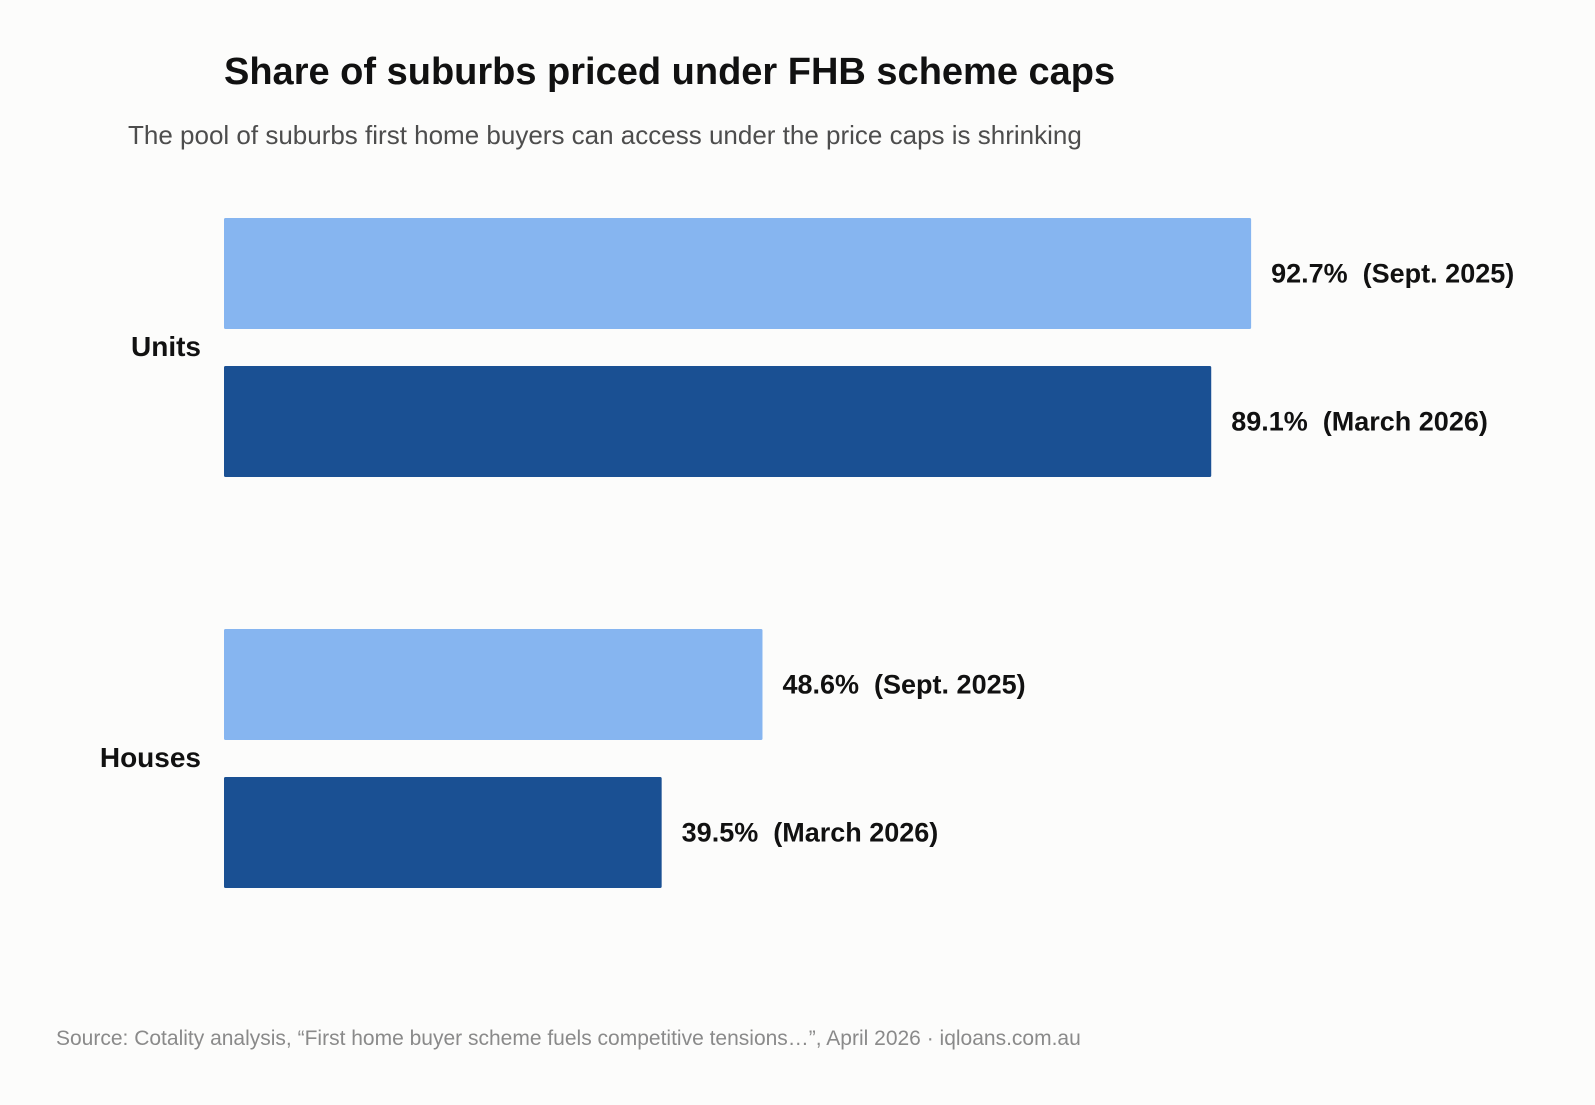  What do you see at coordinates (493, 684) in the screenshot?
I see `bar-houses-sept-2025` at bounding box center [493, 684].